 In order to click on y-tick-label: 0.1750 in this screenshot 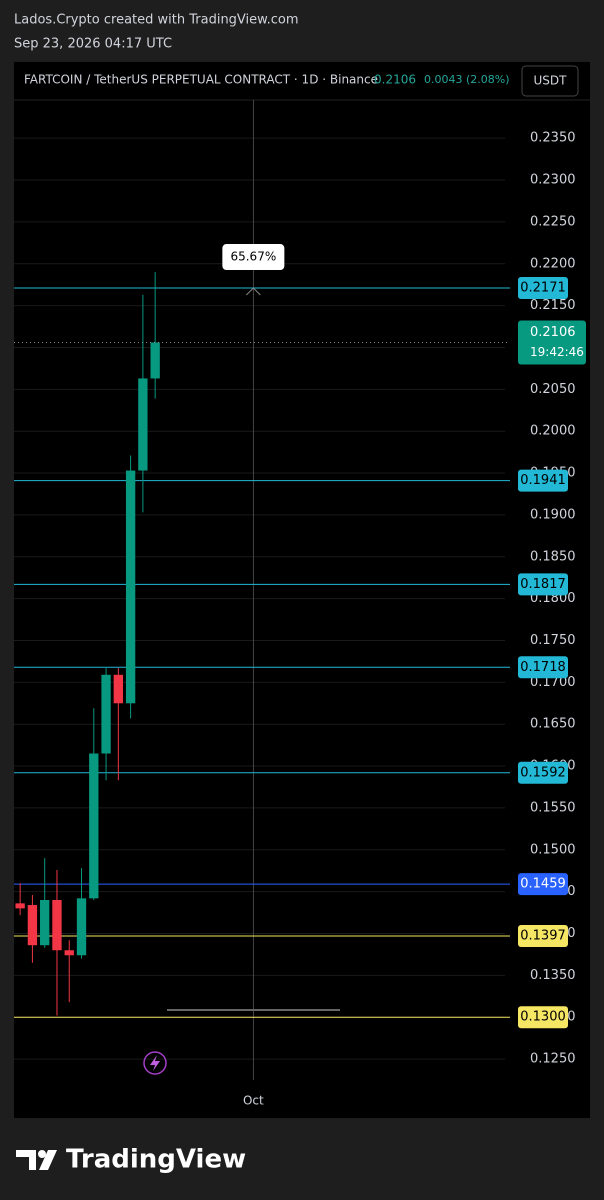, I will do `click(553, 640)`.